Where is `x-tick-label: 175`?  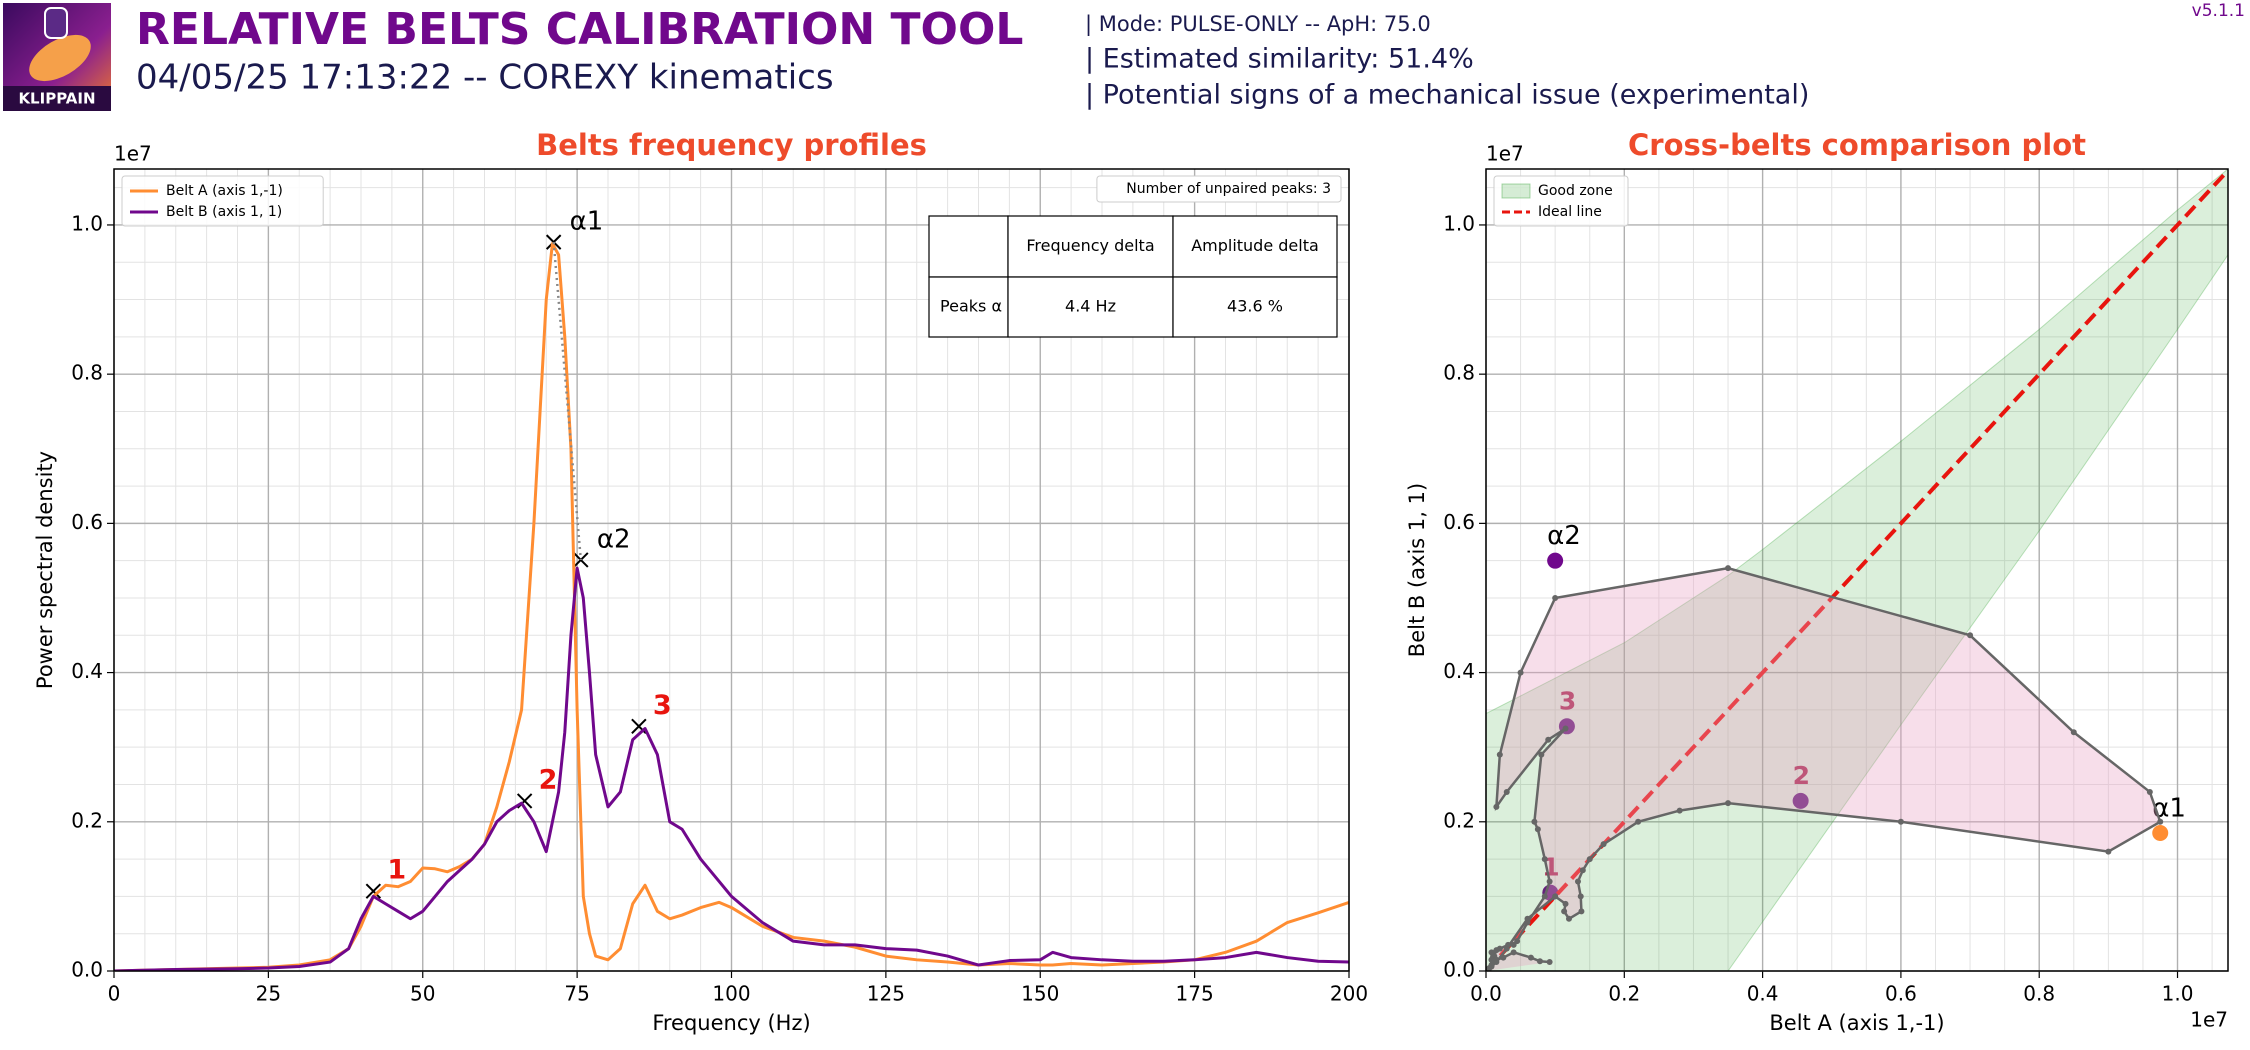
x-tick-label: 175 is located at coordinates (1195, 994).